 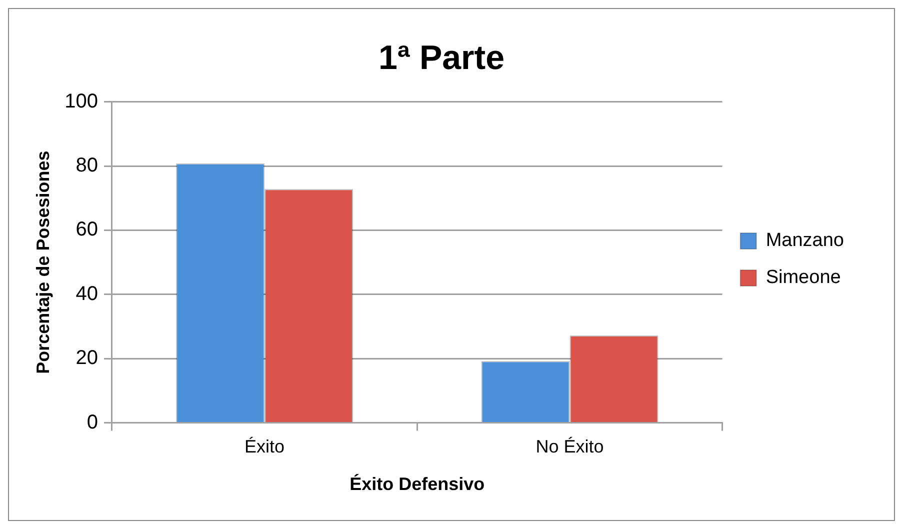 I want to click on y-tick-label: 100, so click(x=81, y=101).